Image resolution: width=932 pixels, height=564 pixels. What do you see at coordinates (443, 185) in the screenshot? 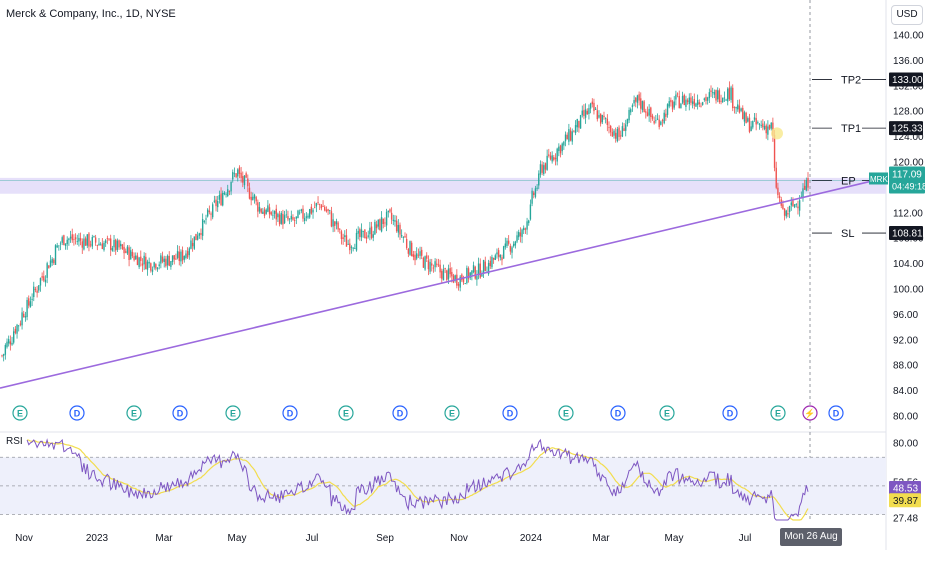
I see `support-zone` at bounding box center [443, 185].